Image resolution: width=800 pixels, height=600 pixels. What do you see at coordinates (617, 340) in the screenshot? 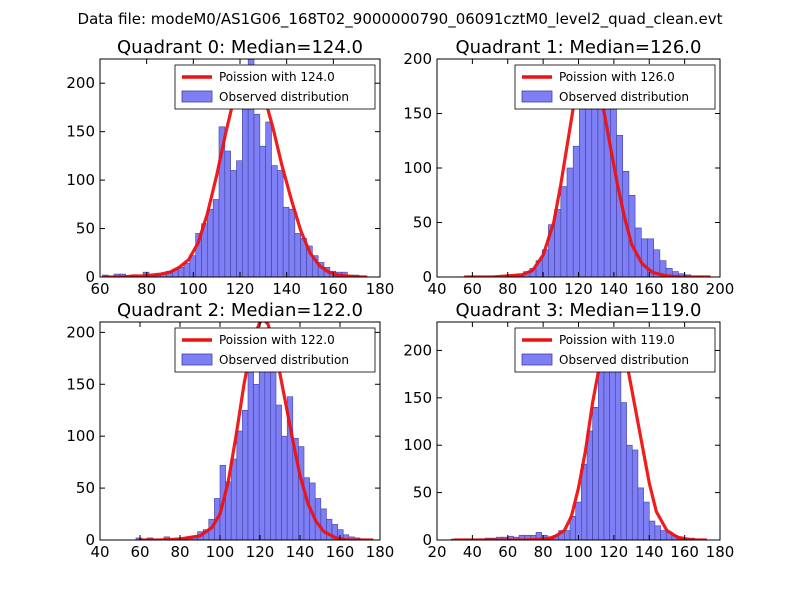
I see `legend-label-poisson: Poission with 119.0` at bounding box center [617, 340].